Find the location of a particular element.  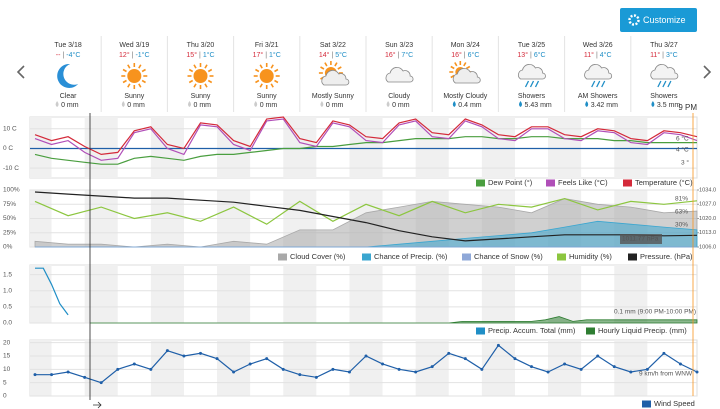

customize-button is located at coordinates (658, 20).